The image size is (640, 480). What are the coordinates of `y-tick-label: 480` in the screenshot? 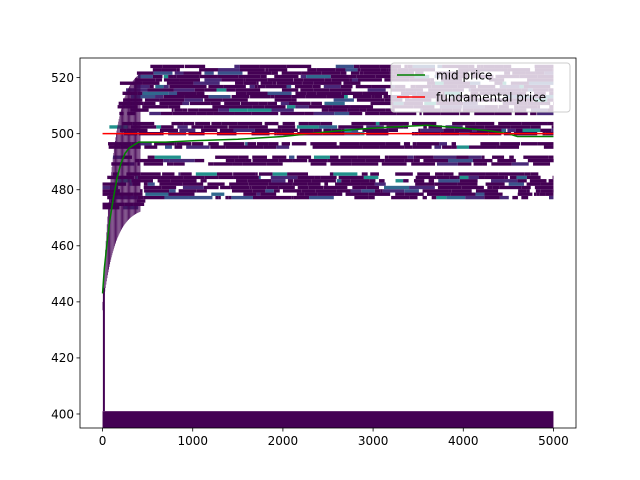 It's located at (62, 190).